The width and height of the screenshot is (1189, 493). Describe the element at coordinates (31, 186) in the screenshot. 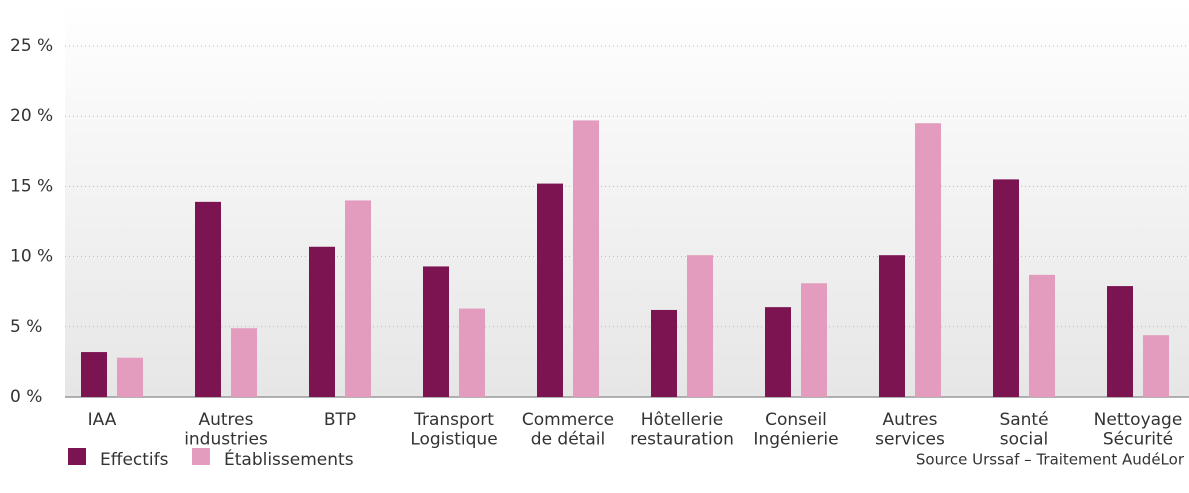

I see `y-tick-label: 15 %` at that location.